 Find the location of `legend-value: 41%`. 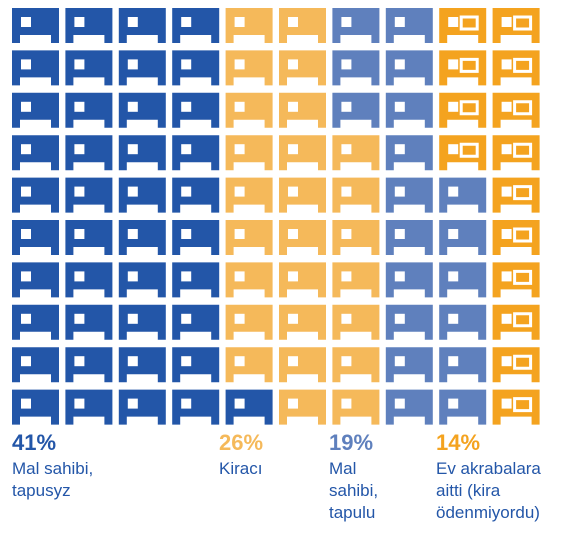

legend-value: 41% is located at coordinates (34, 442).